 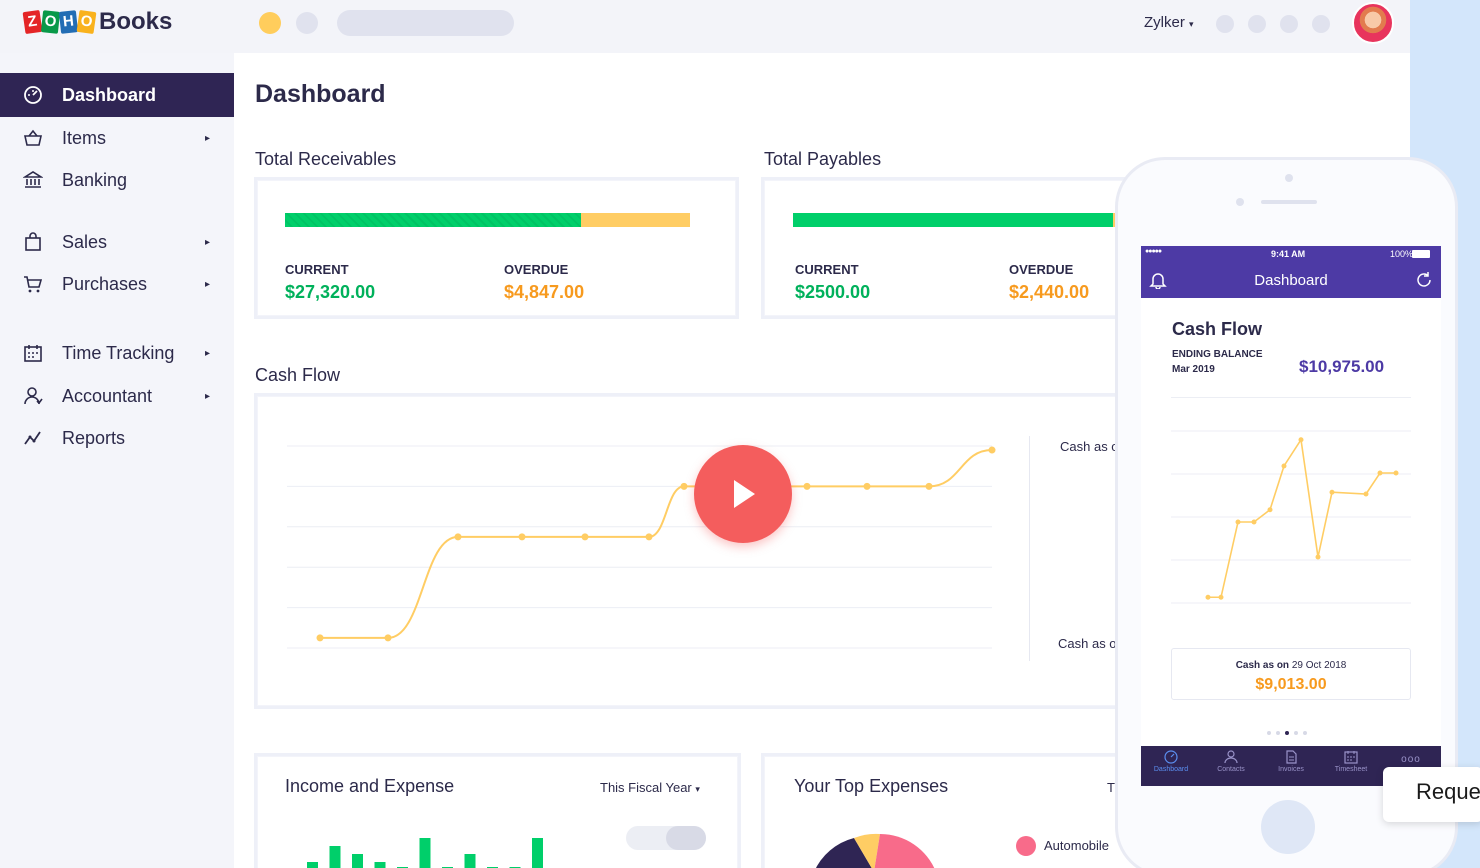 I want to click on play-icon, so click(x=744, y=494).